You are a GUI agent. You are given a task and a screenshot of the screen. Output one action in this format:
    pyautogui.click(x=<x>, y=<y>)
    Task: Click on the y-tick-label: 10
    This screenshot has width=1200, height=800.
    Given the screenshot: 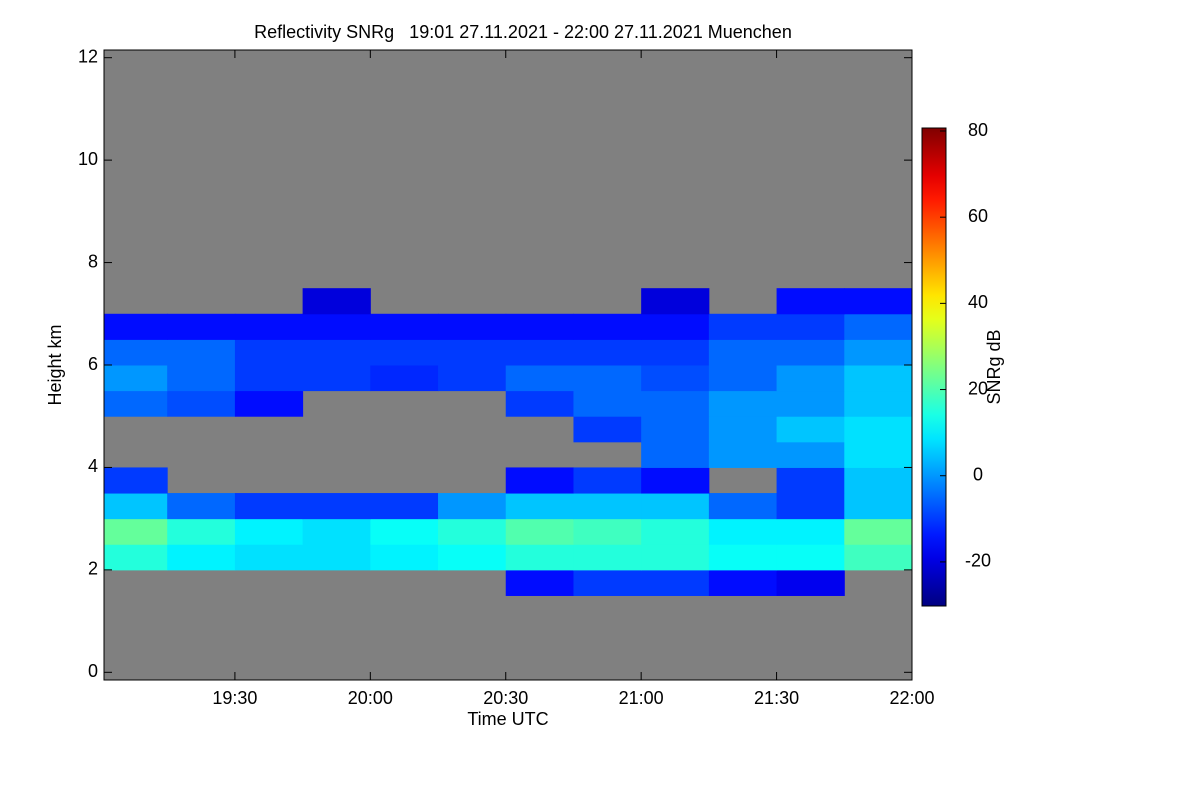 What is the action you would take?
    pyautogui.click(x=88, y=159)
    